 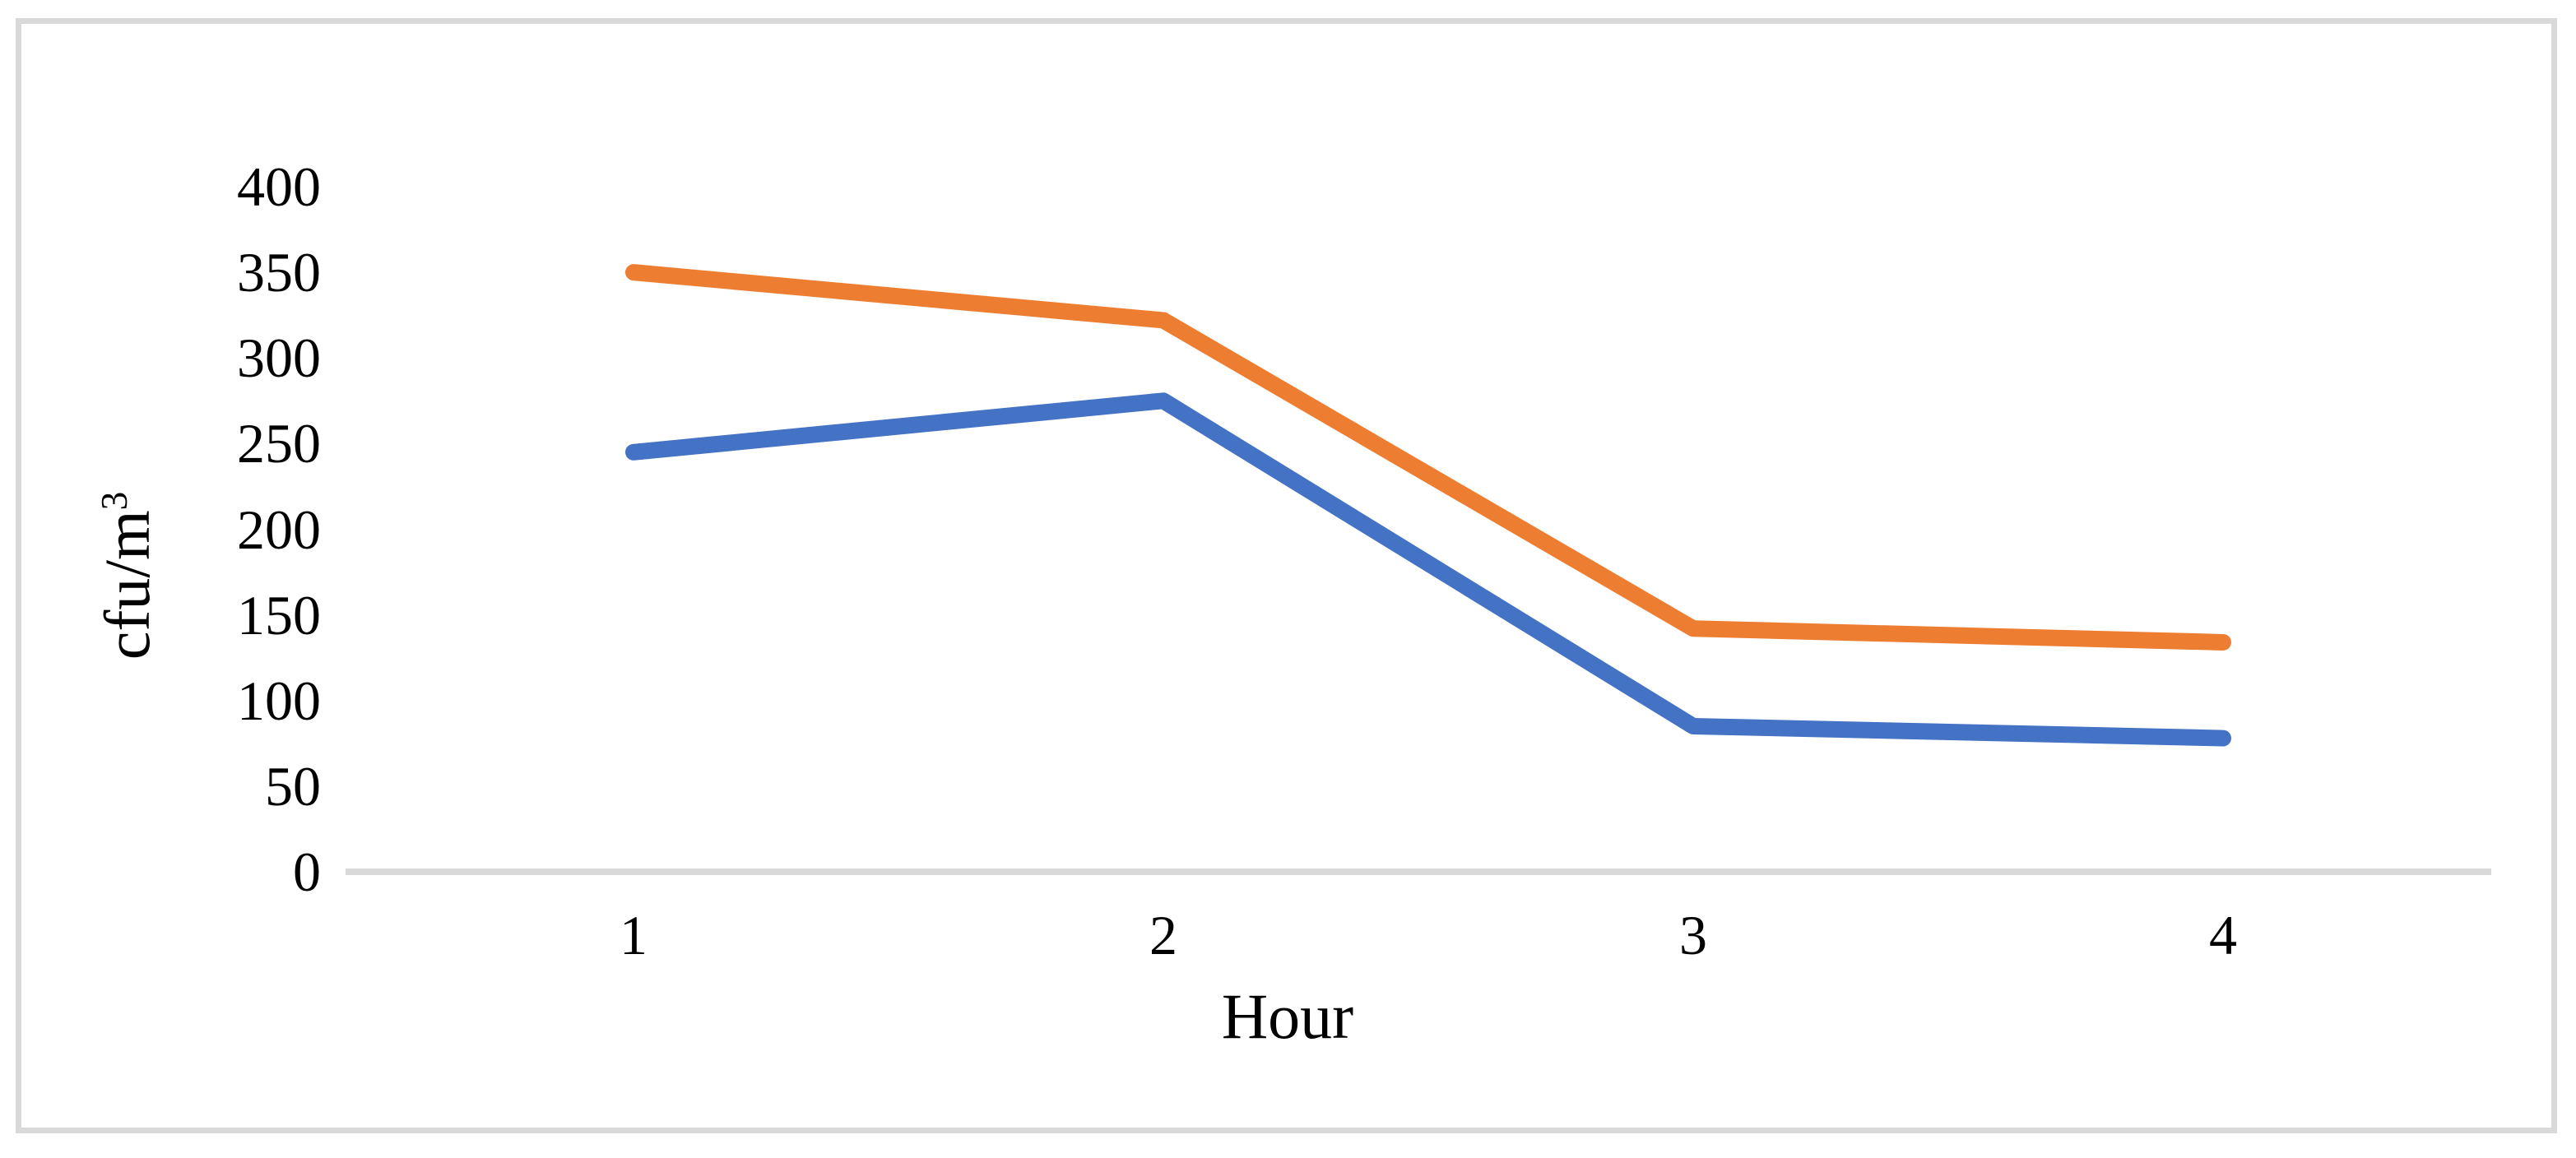 I want to click on y-axis-title: cfu/m3, so click(x=127, y=575).